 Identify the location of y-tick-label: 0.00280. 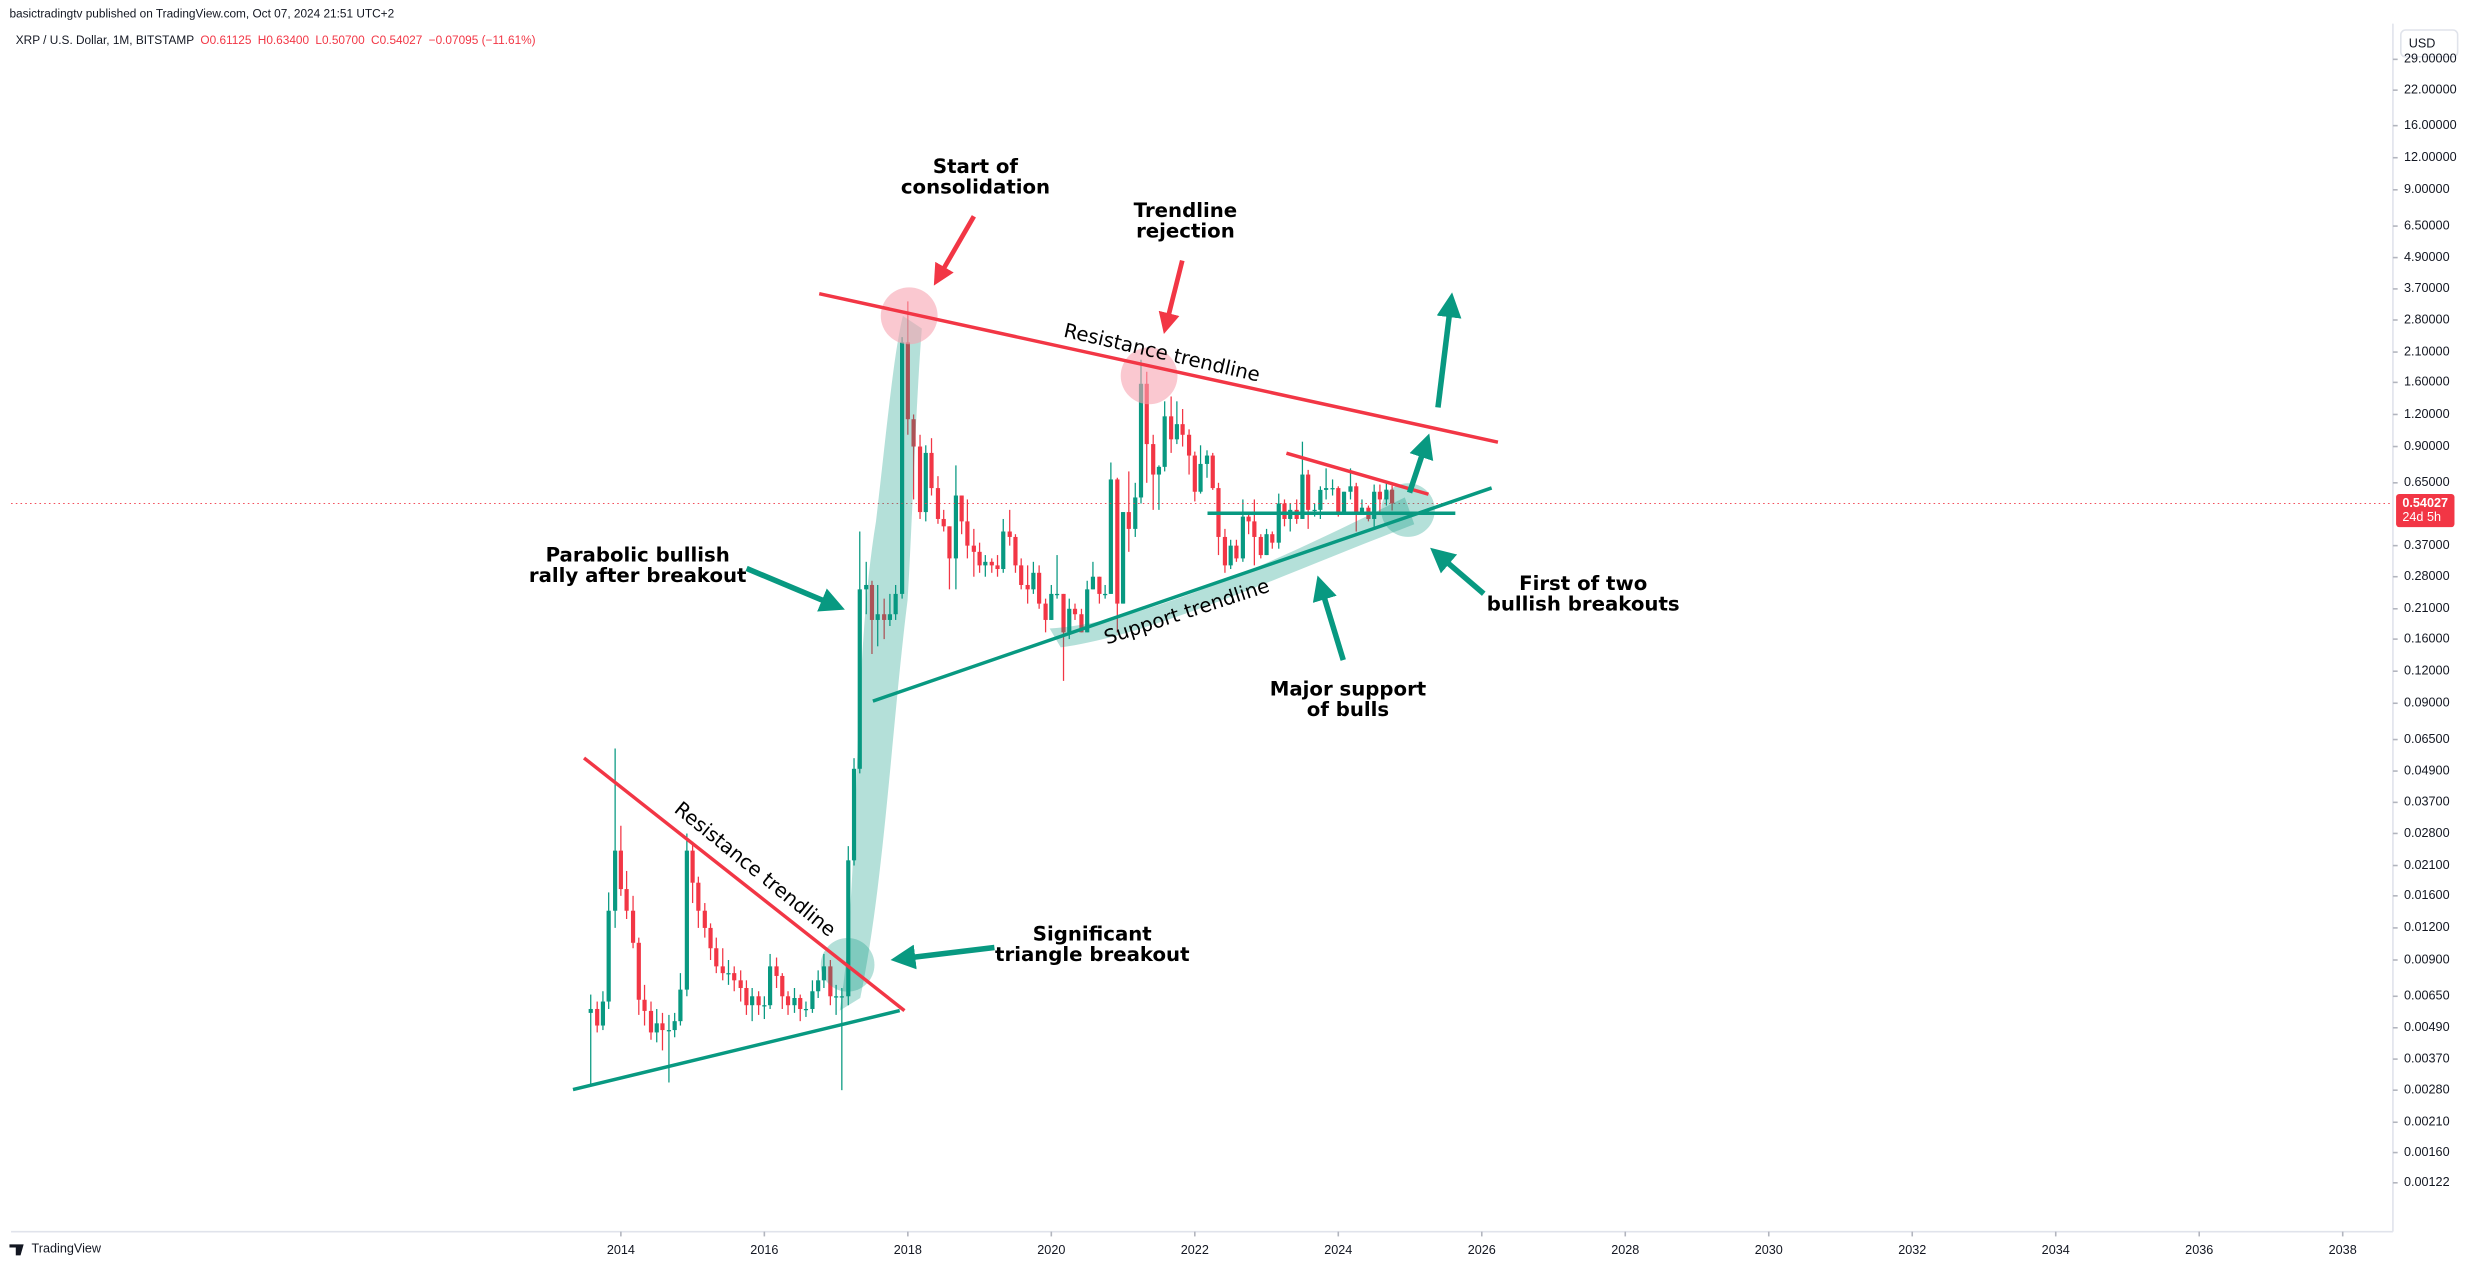
(2427, 1090).